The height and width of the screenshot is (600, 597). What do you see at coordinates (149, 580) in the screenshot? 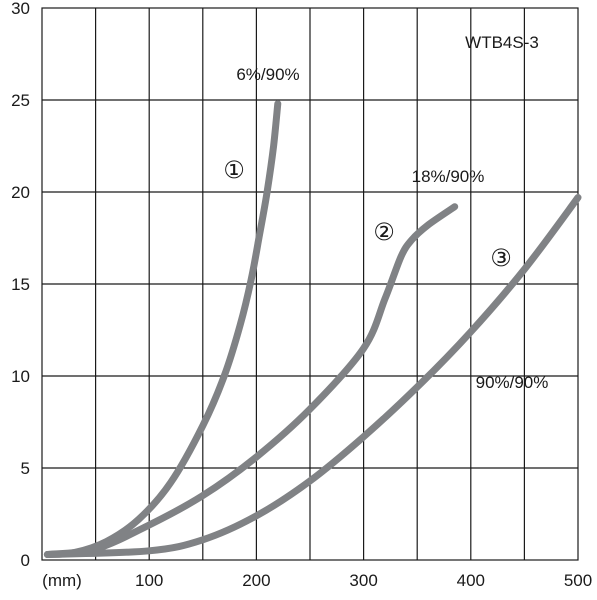
I see `x-tick-label: 100` at bounding box center [149, 580].